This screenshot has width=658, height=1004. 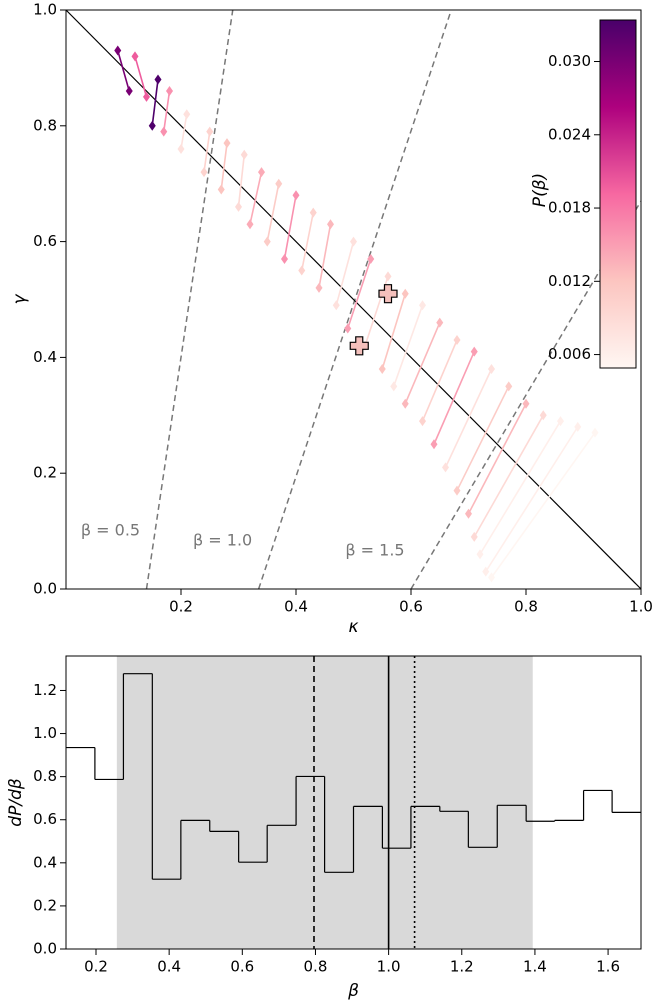 What do you see at coordinates (16, 802) in the screenshot?
I see `y-axis-label: dP/dβ` at bounding box center [16, 802].